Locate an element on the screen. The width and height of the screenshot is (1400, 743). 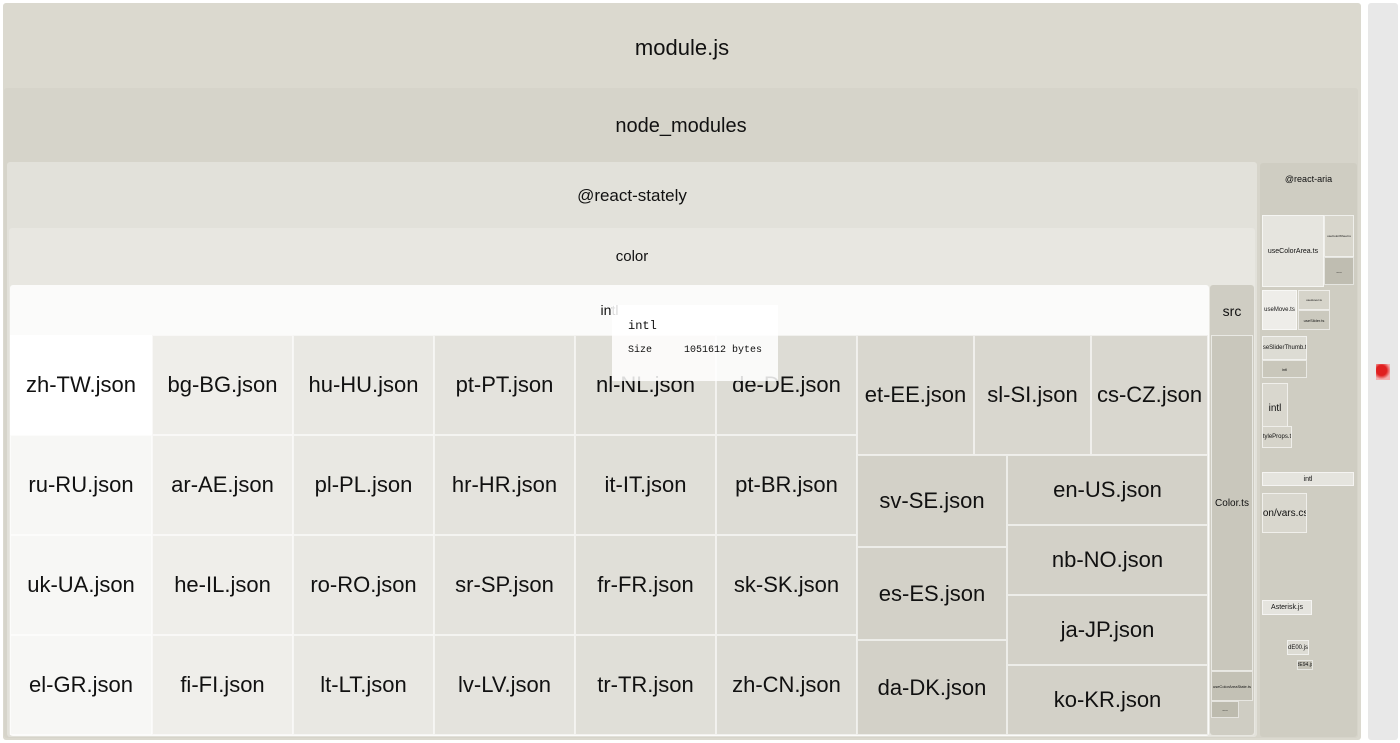
leaf-label: bg-BG.json is located at coordinates (222, 384).